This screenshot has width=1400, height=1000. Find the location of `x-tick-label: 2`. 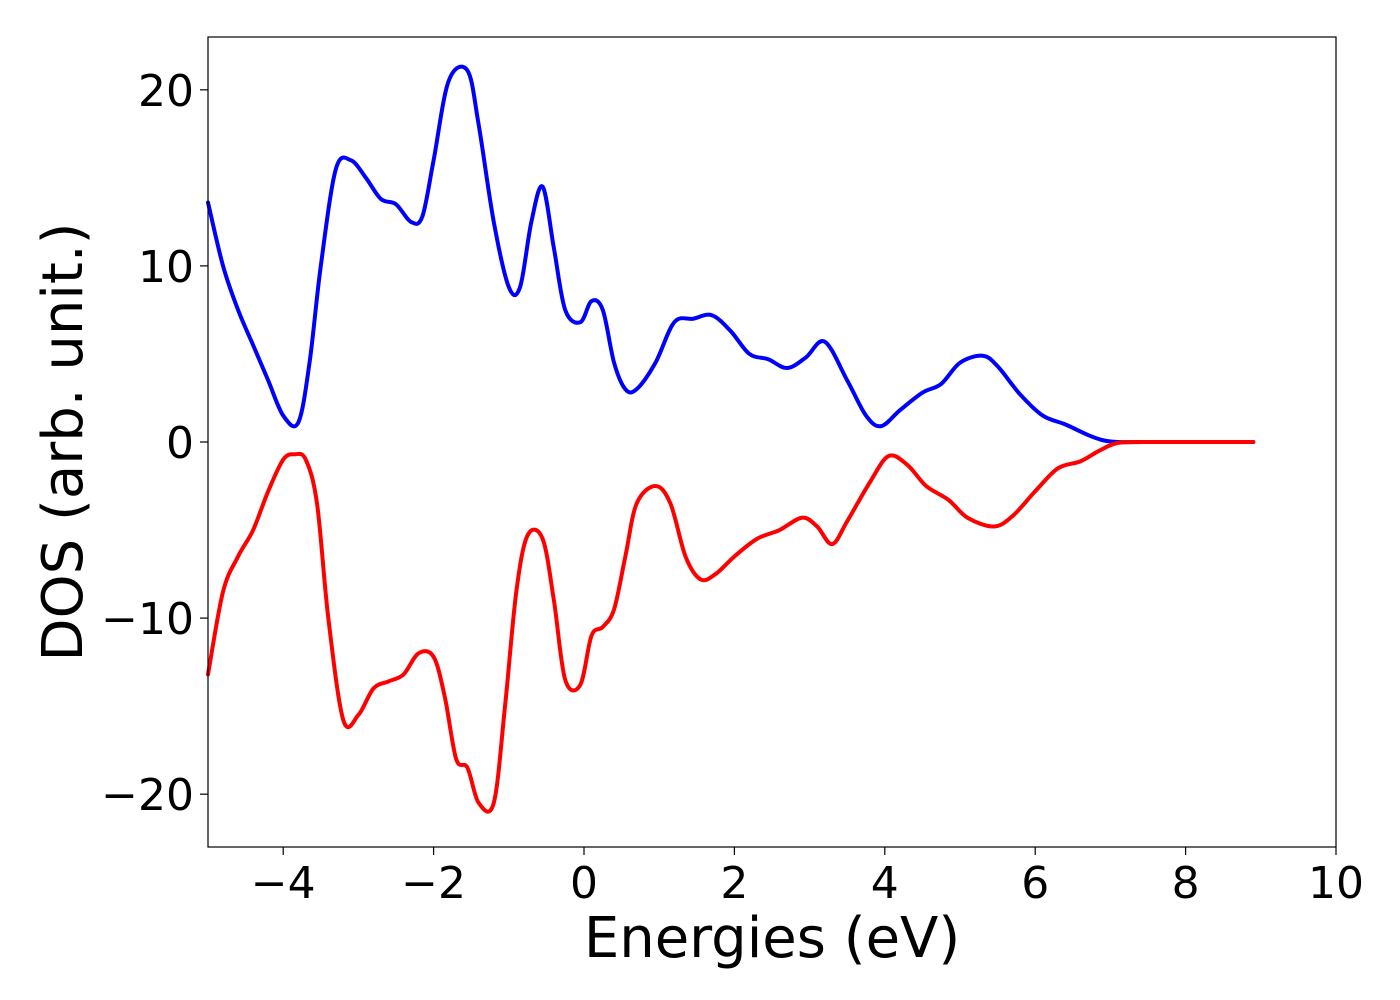

x-tick-label: 2 is located at coordinates (734, 883).